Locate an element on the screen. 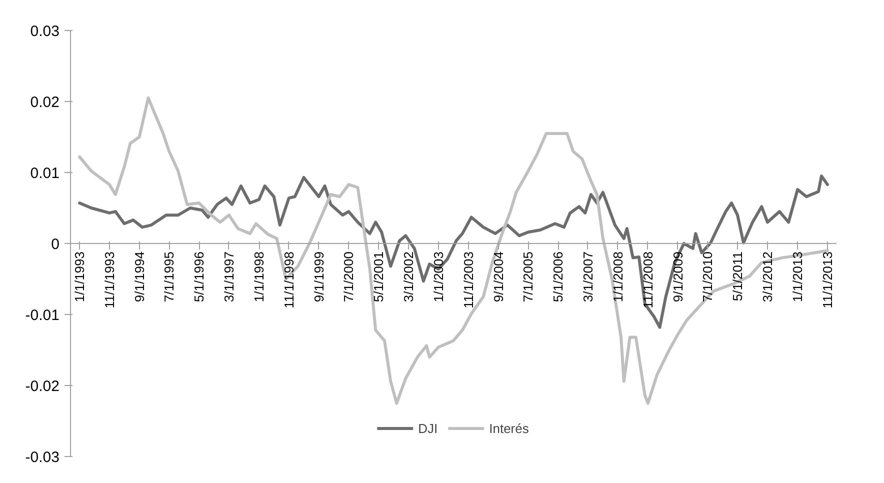  x-tick-label: 11/1/1993 is located at coordinates (109, 279).